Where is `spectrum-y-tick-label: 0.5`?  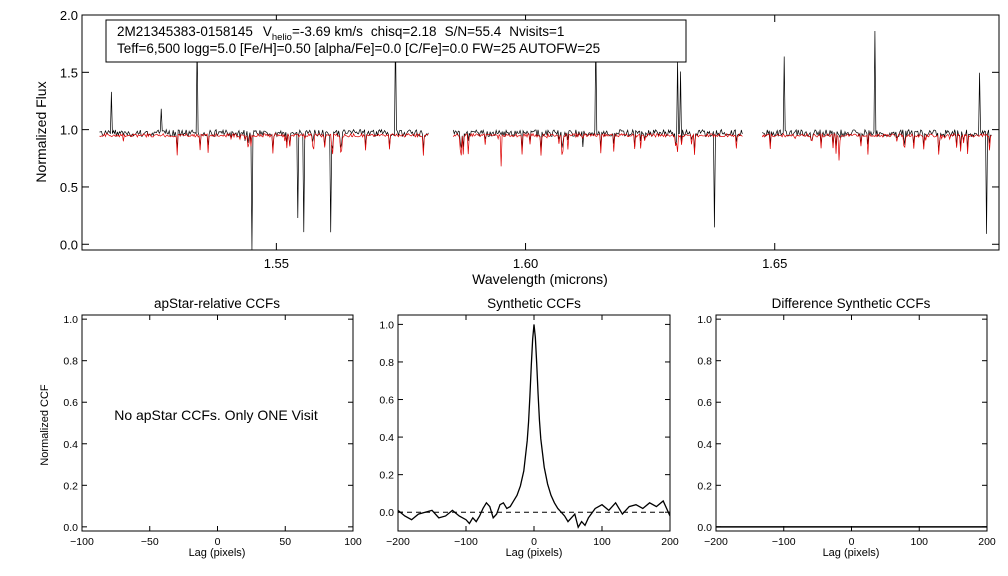 spectrum-y-tick-label: 0.5 is located at coordinates (69, 187).